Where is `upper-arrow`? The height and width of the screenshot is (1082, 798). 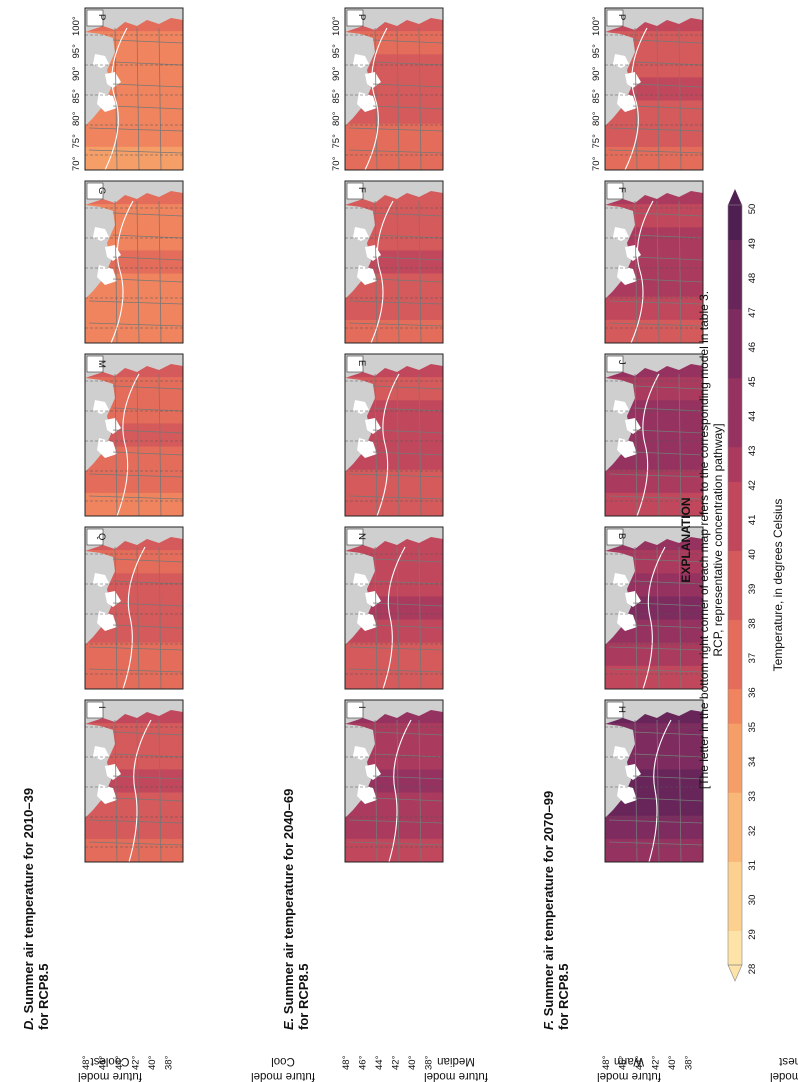 upper-arrow is located at coordinates (735, 197).